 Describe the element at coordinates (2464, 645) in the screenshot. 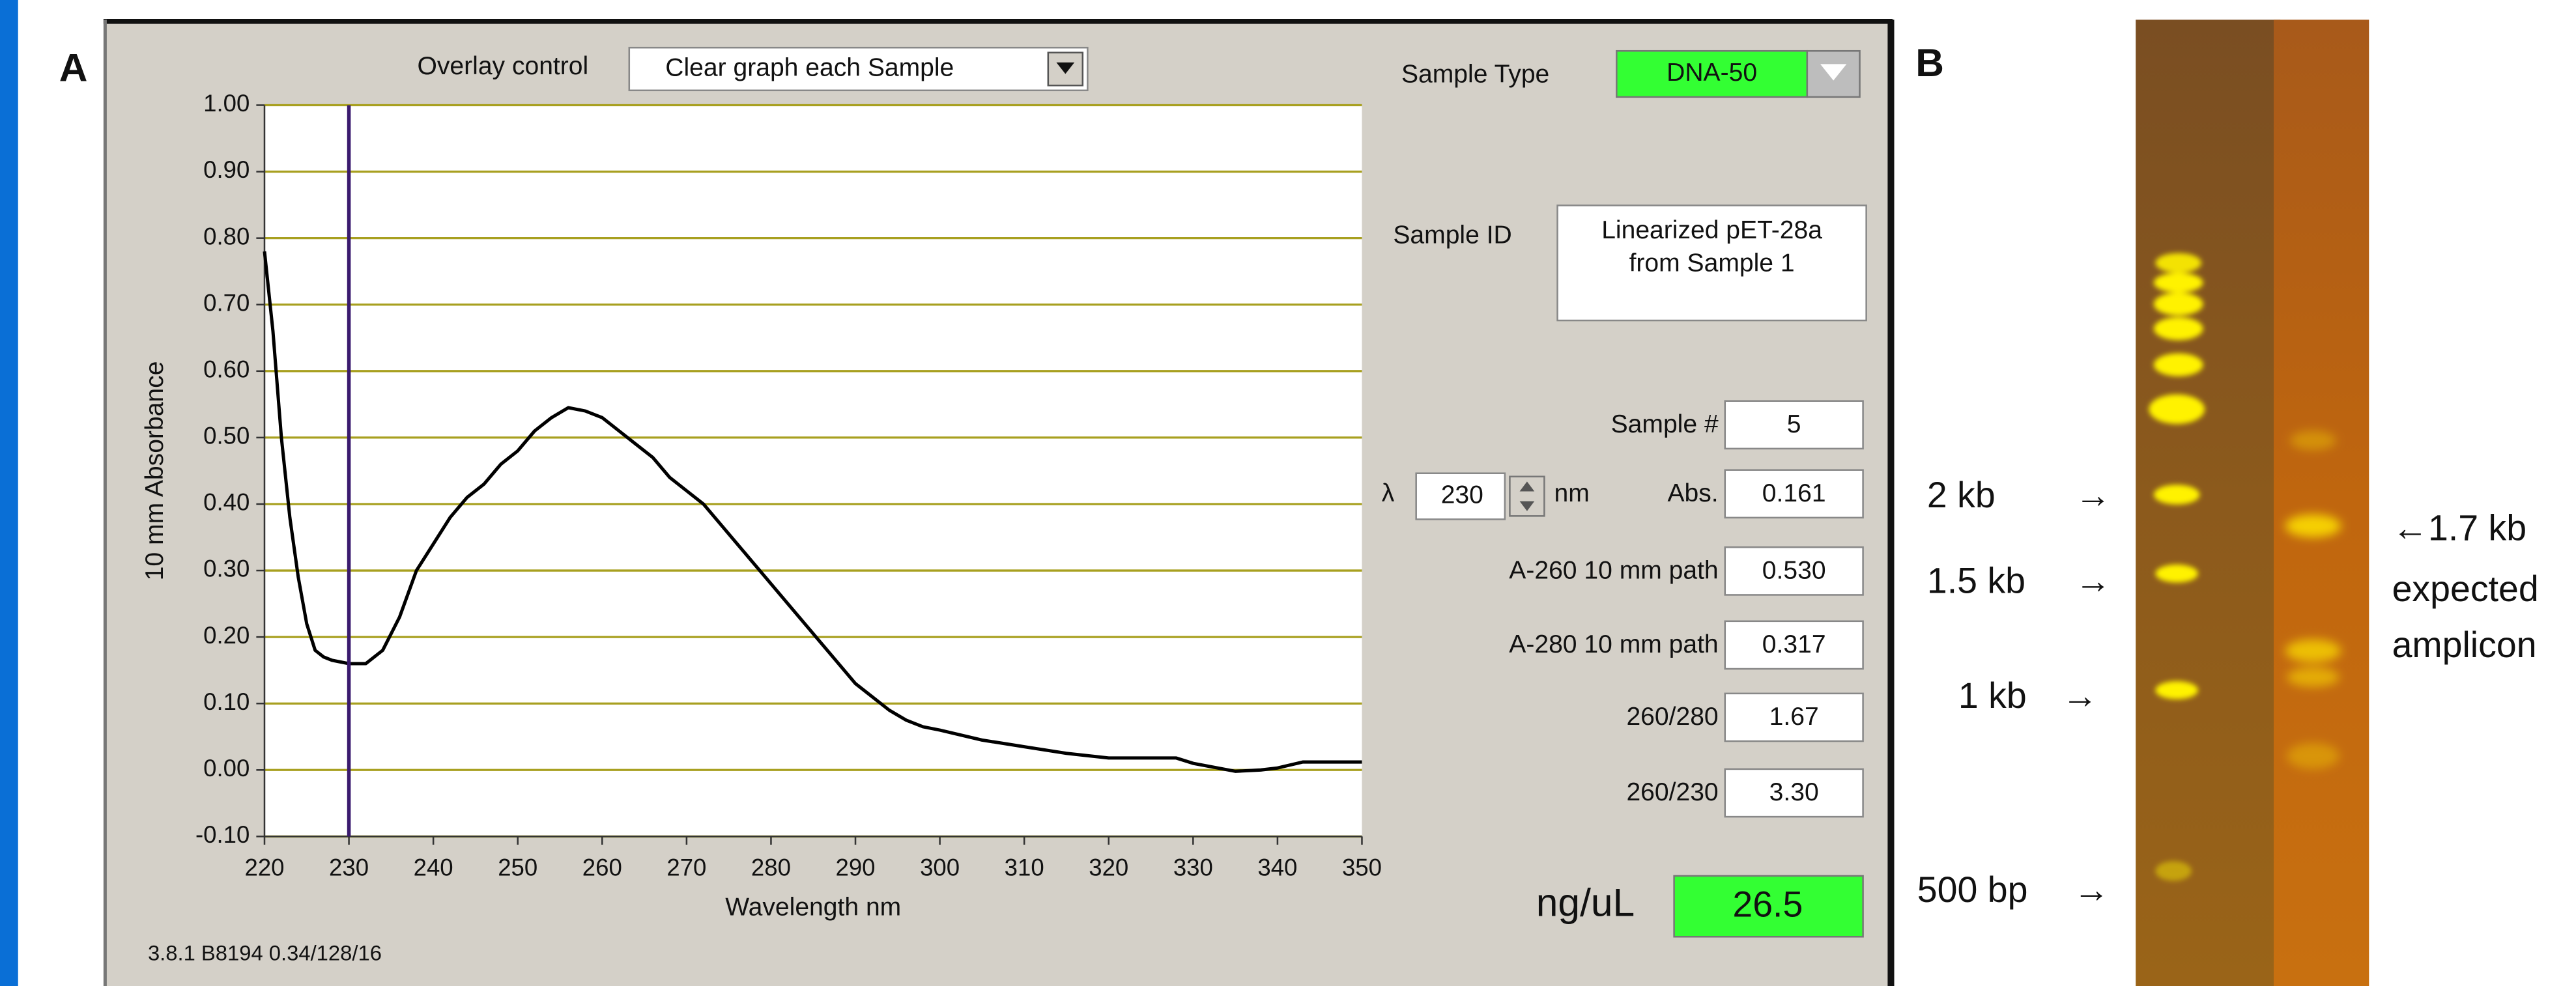

I see `amplicon-annotation: amplicon` at that location.